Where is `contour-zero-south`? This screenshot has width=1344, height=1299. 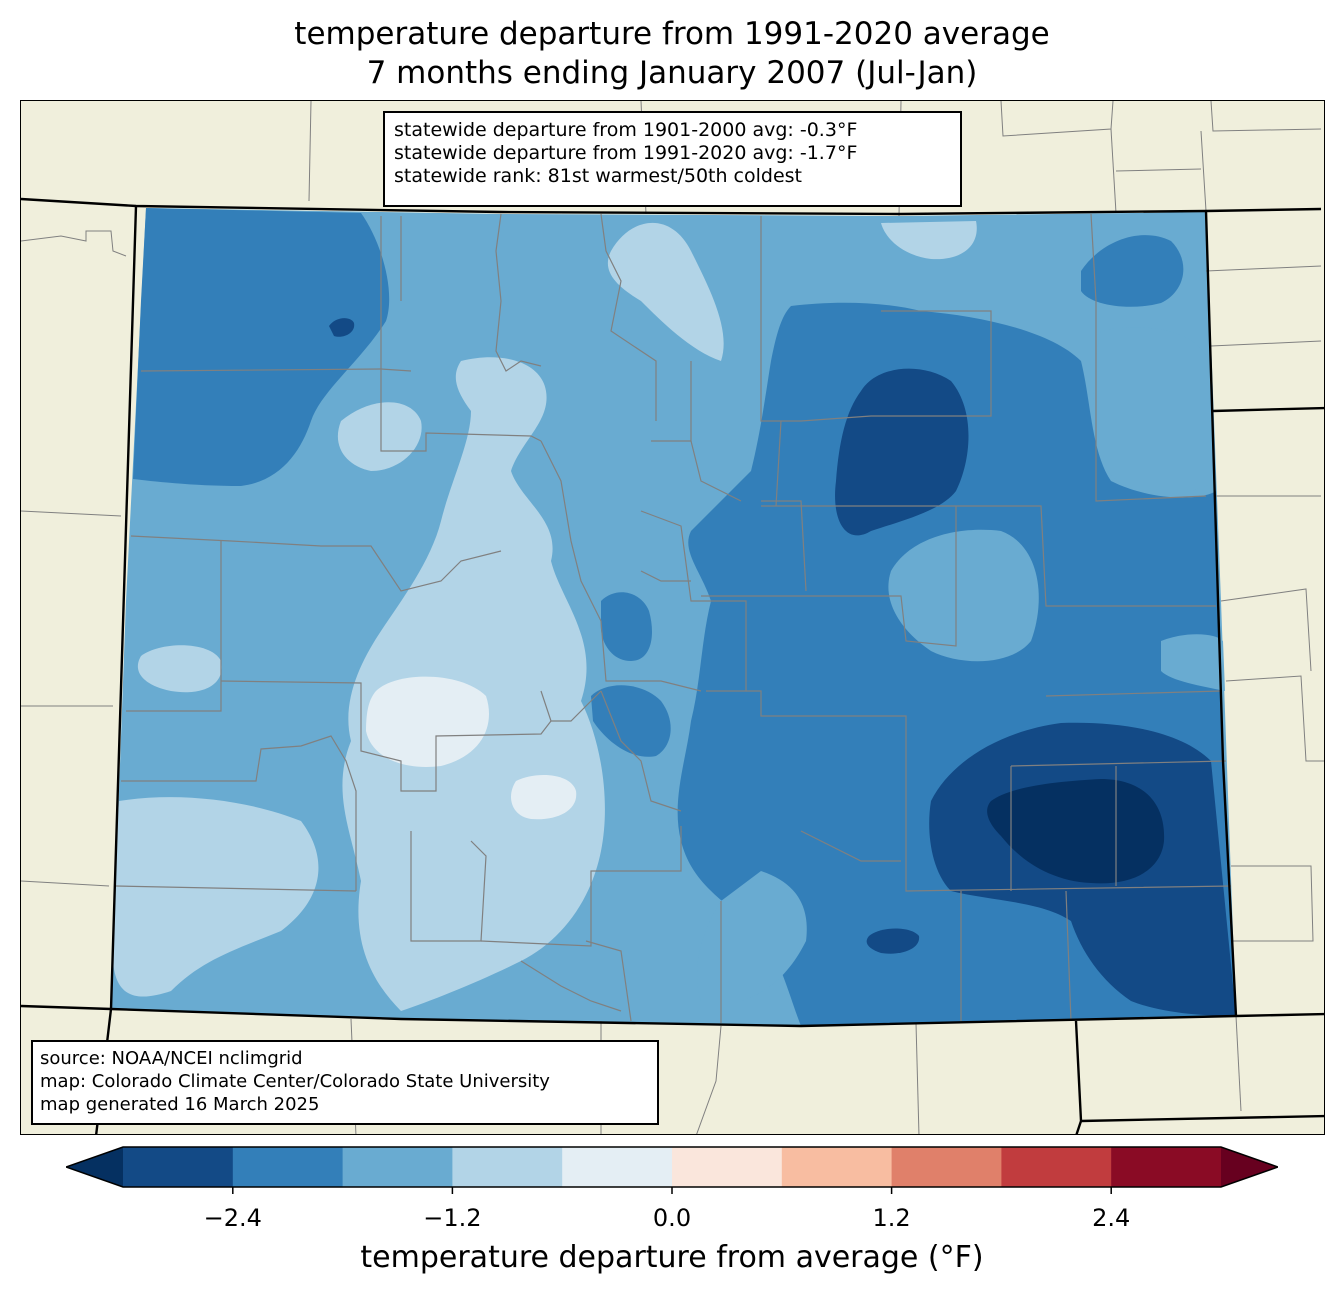 contour-zero-south is located at coordinates (544, 797).